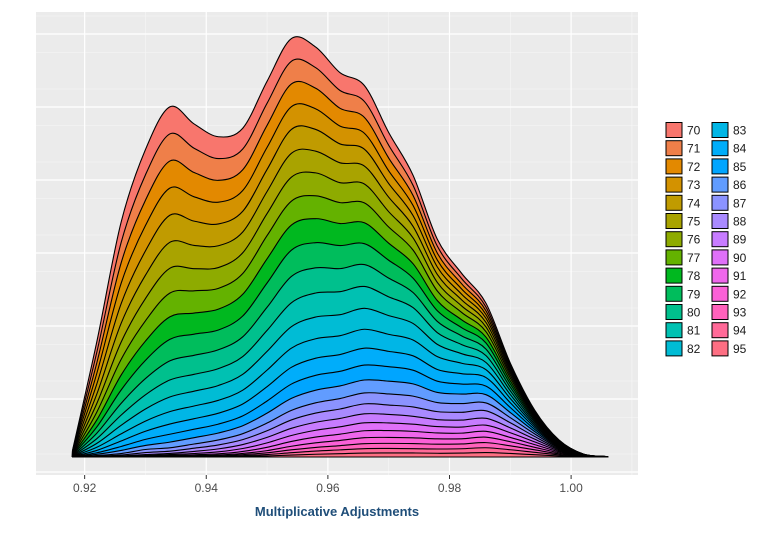 The height and width of the screenshot is (533, 772). I want to click on legend-label-93: 93, so click(740, 313).